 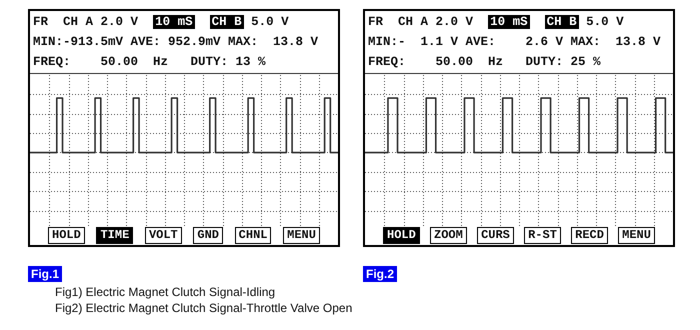 I want to click on text: TIME, so click(x=115, y=235).